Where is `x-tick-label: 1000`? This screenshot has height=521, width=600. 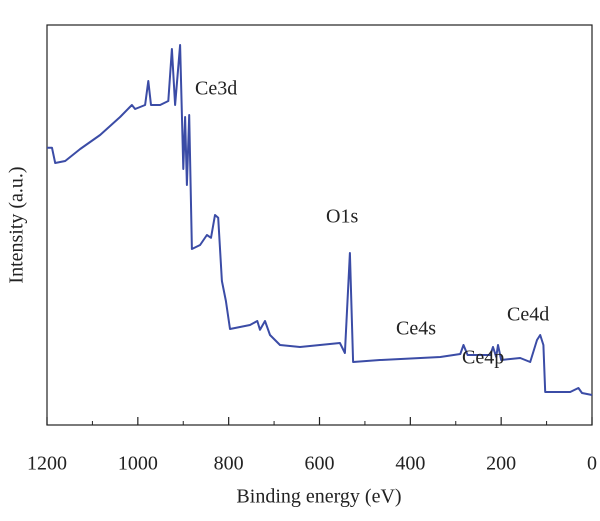
x-tick-label: 1000 is located at coordinates (138, 464).